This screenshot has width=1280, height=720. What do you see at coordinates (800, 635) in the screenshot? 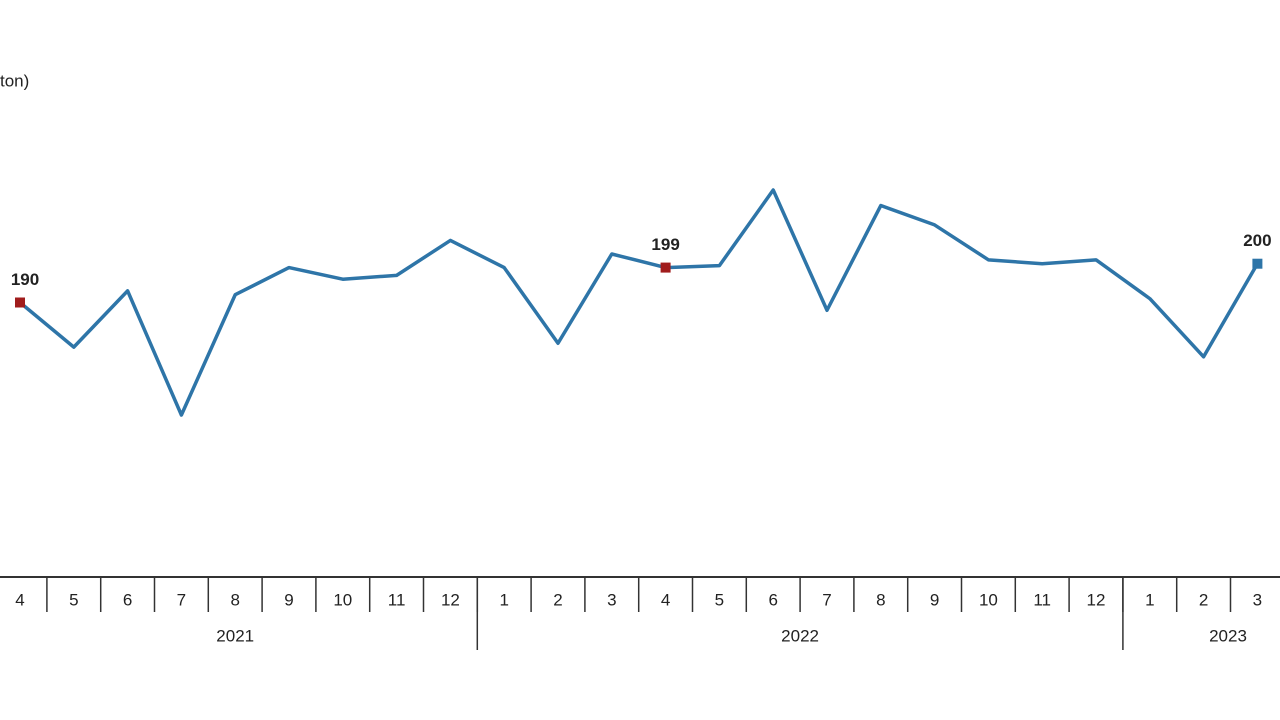
I see `year-label: 2022` at bounding box center [800, 635].